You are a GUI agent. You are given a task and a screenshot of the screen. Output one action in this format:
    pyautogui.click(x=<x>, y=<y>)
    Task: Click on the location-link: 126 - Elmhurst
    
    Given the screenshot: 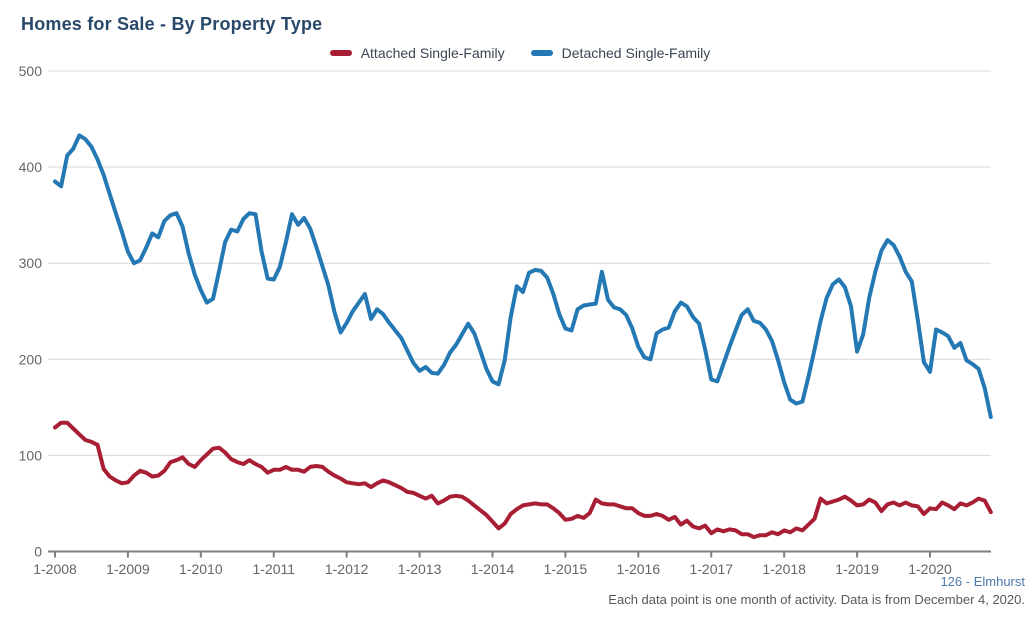 What is the action you would take?
    pyautogui.click(x=982, y=581)
    